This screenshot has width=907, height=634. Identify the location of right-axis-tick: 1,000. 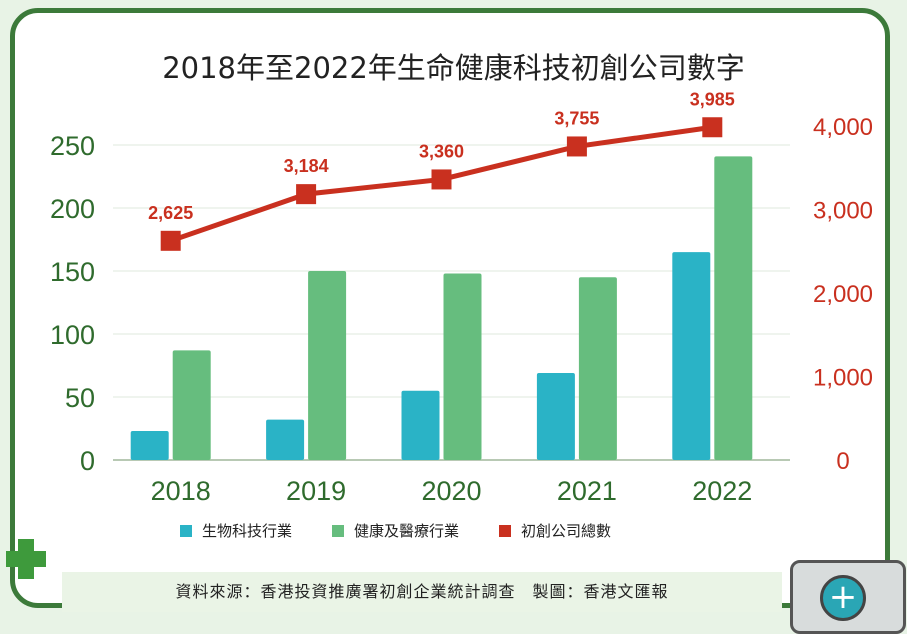
(843, 378).